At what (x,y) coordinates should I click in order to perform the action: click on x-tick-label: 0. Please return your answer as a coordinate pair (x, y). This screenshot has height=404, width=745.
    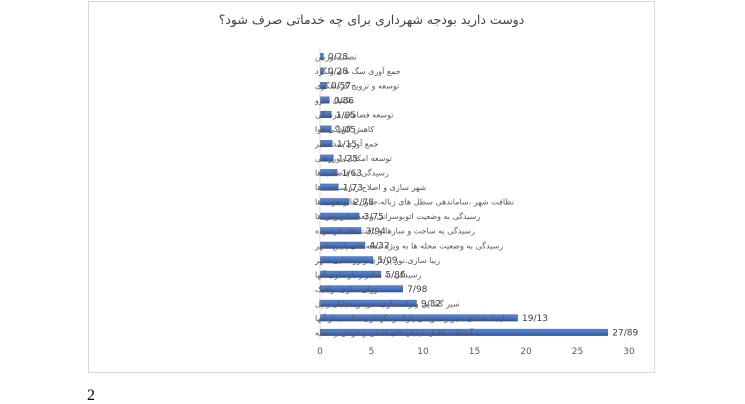
    Looking at the image, I should click on (320, 352).